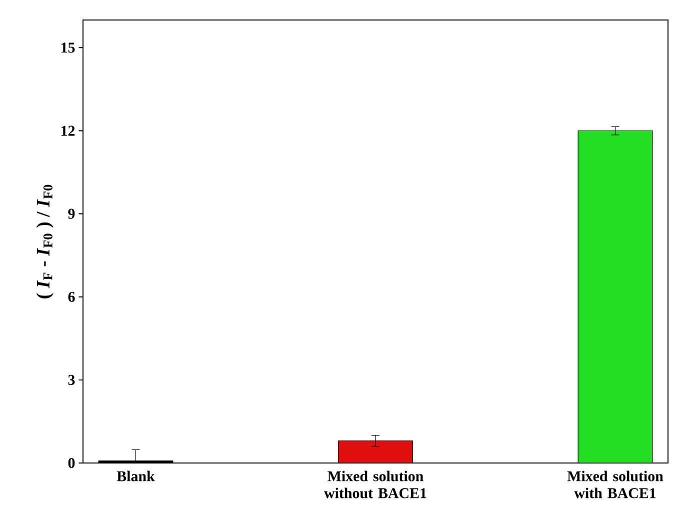  What do you see at coordinates (375, 484) in the screenshot?
I see `x-tick-label: Mixed solution without BACE1` at bounding box center [375, 484].